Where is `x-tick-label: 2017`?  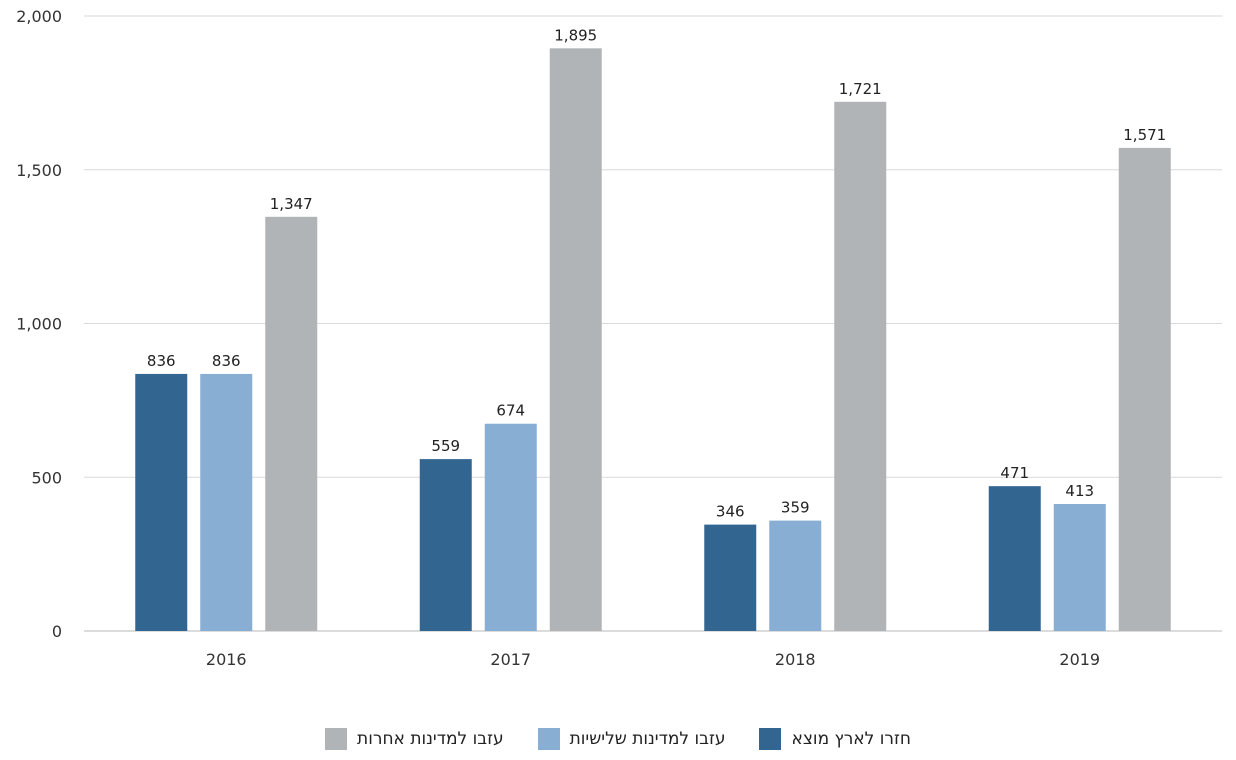 x-tick-label: 2017 is located at coordinates (510, 659).